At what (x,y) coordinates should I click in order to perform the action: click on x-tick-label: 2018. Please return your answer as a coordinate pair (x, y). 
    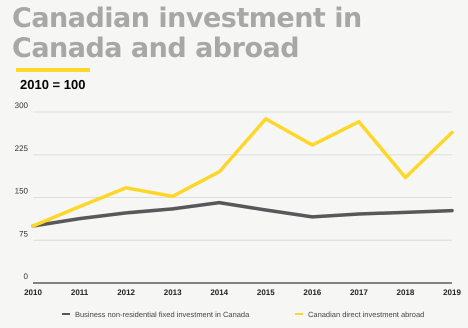
    Looking at the image, I should click on (405, 292).